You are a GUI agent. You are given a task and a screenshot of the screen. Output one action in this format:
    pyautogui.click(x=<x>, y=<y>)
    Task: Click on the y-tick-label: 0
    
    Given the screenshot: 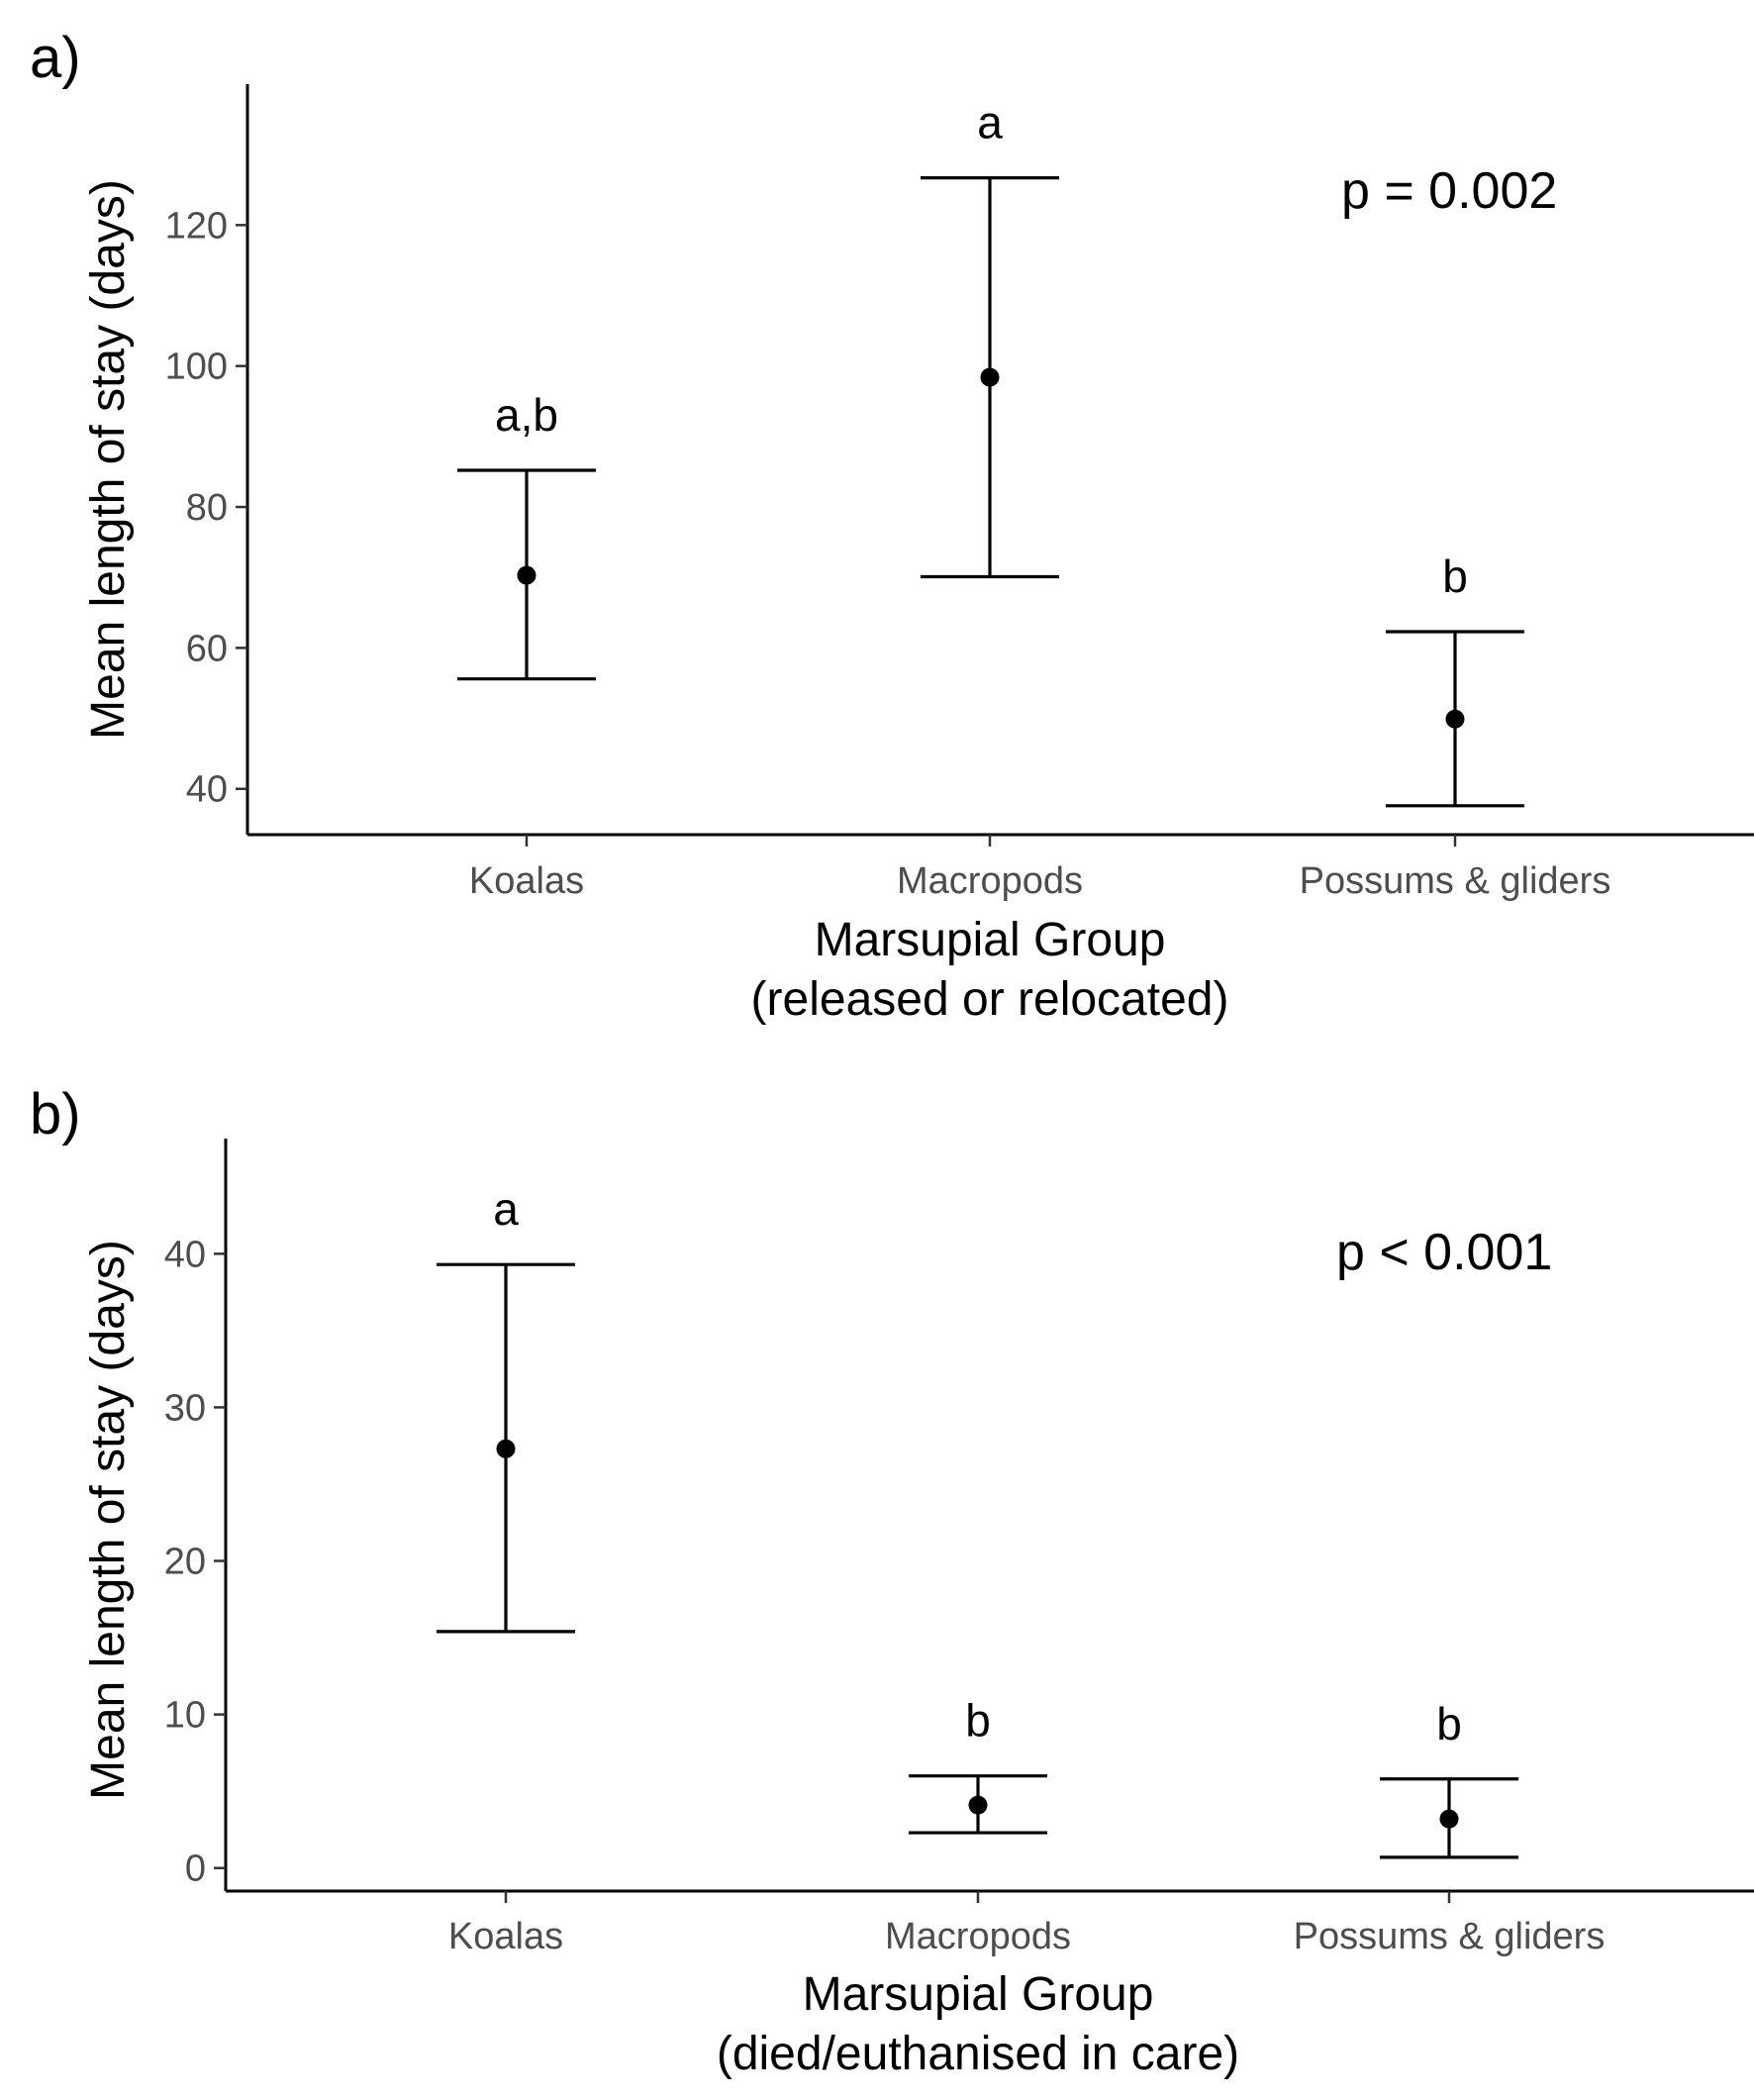 What is the action you would take?
    pyautogui.click(x=196, y=1869)
    